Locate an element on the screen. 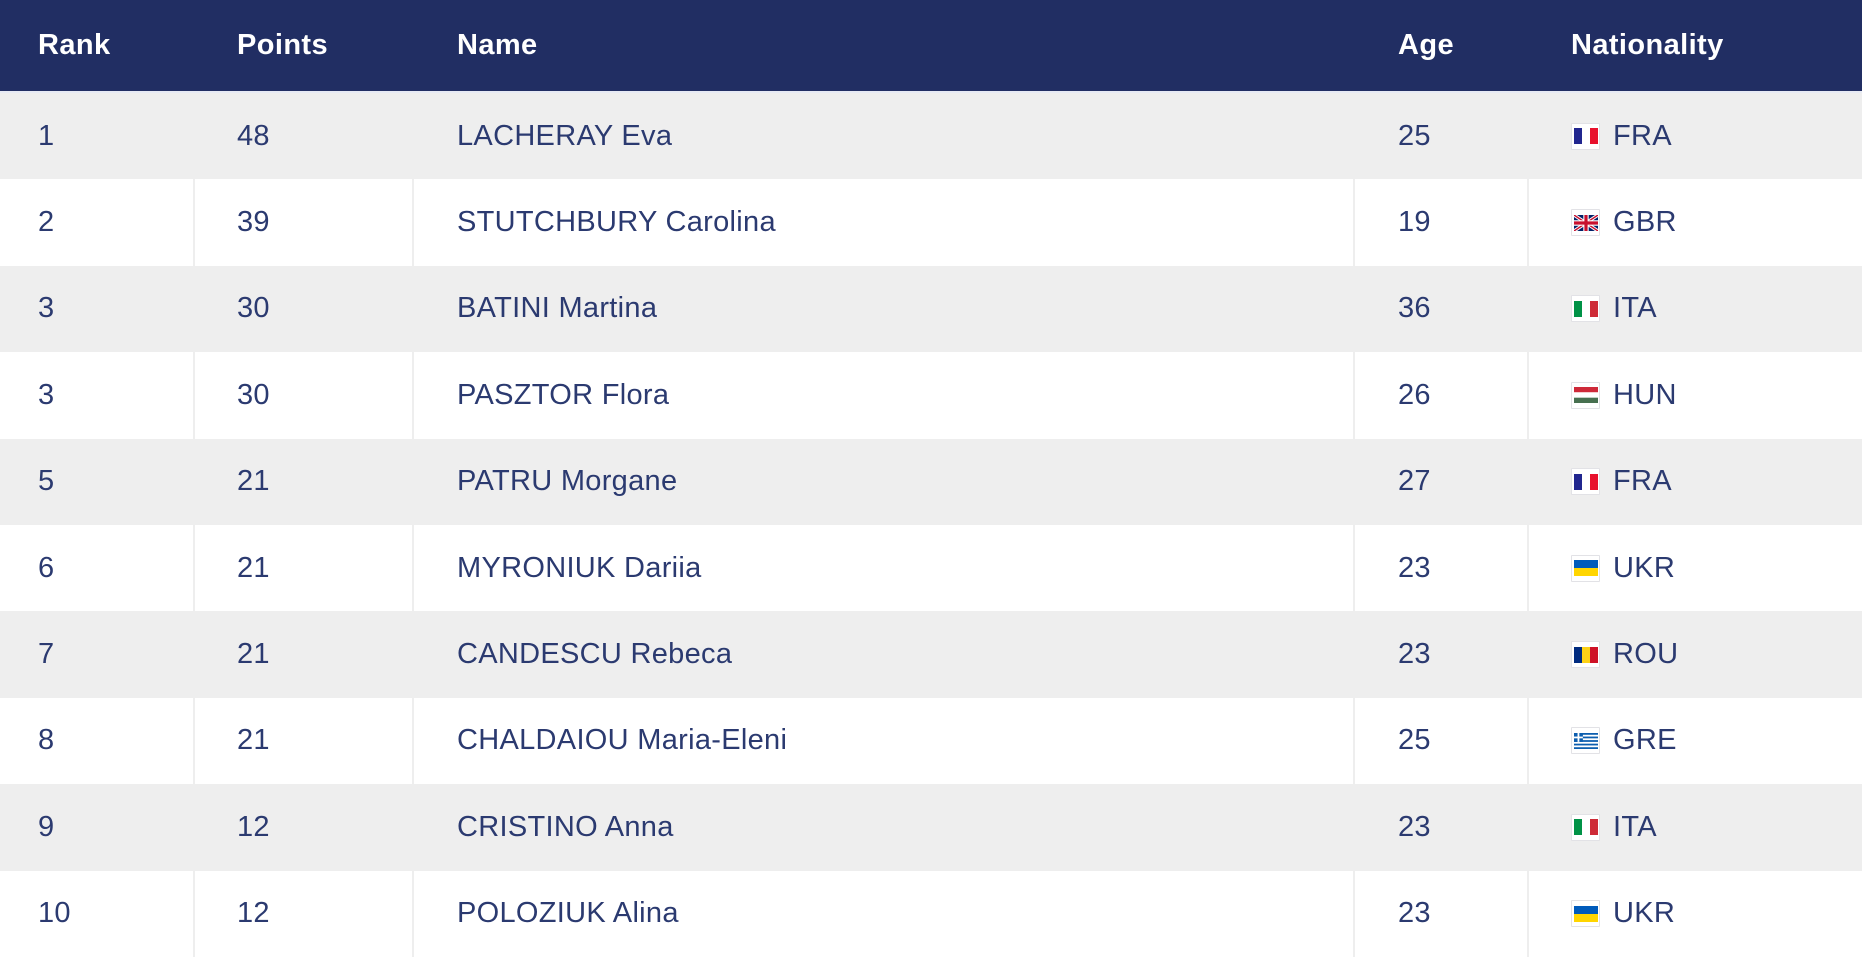 The image size is (1862, 957). athlete-name-cell: CHALDAIOU Maria-Eleni is located at coordinates (884, 741).